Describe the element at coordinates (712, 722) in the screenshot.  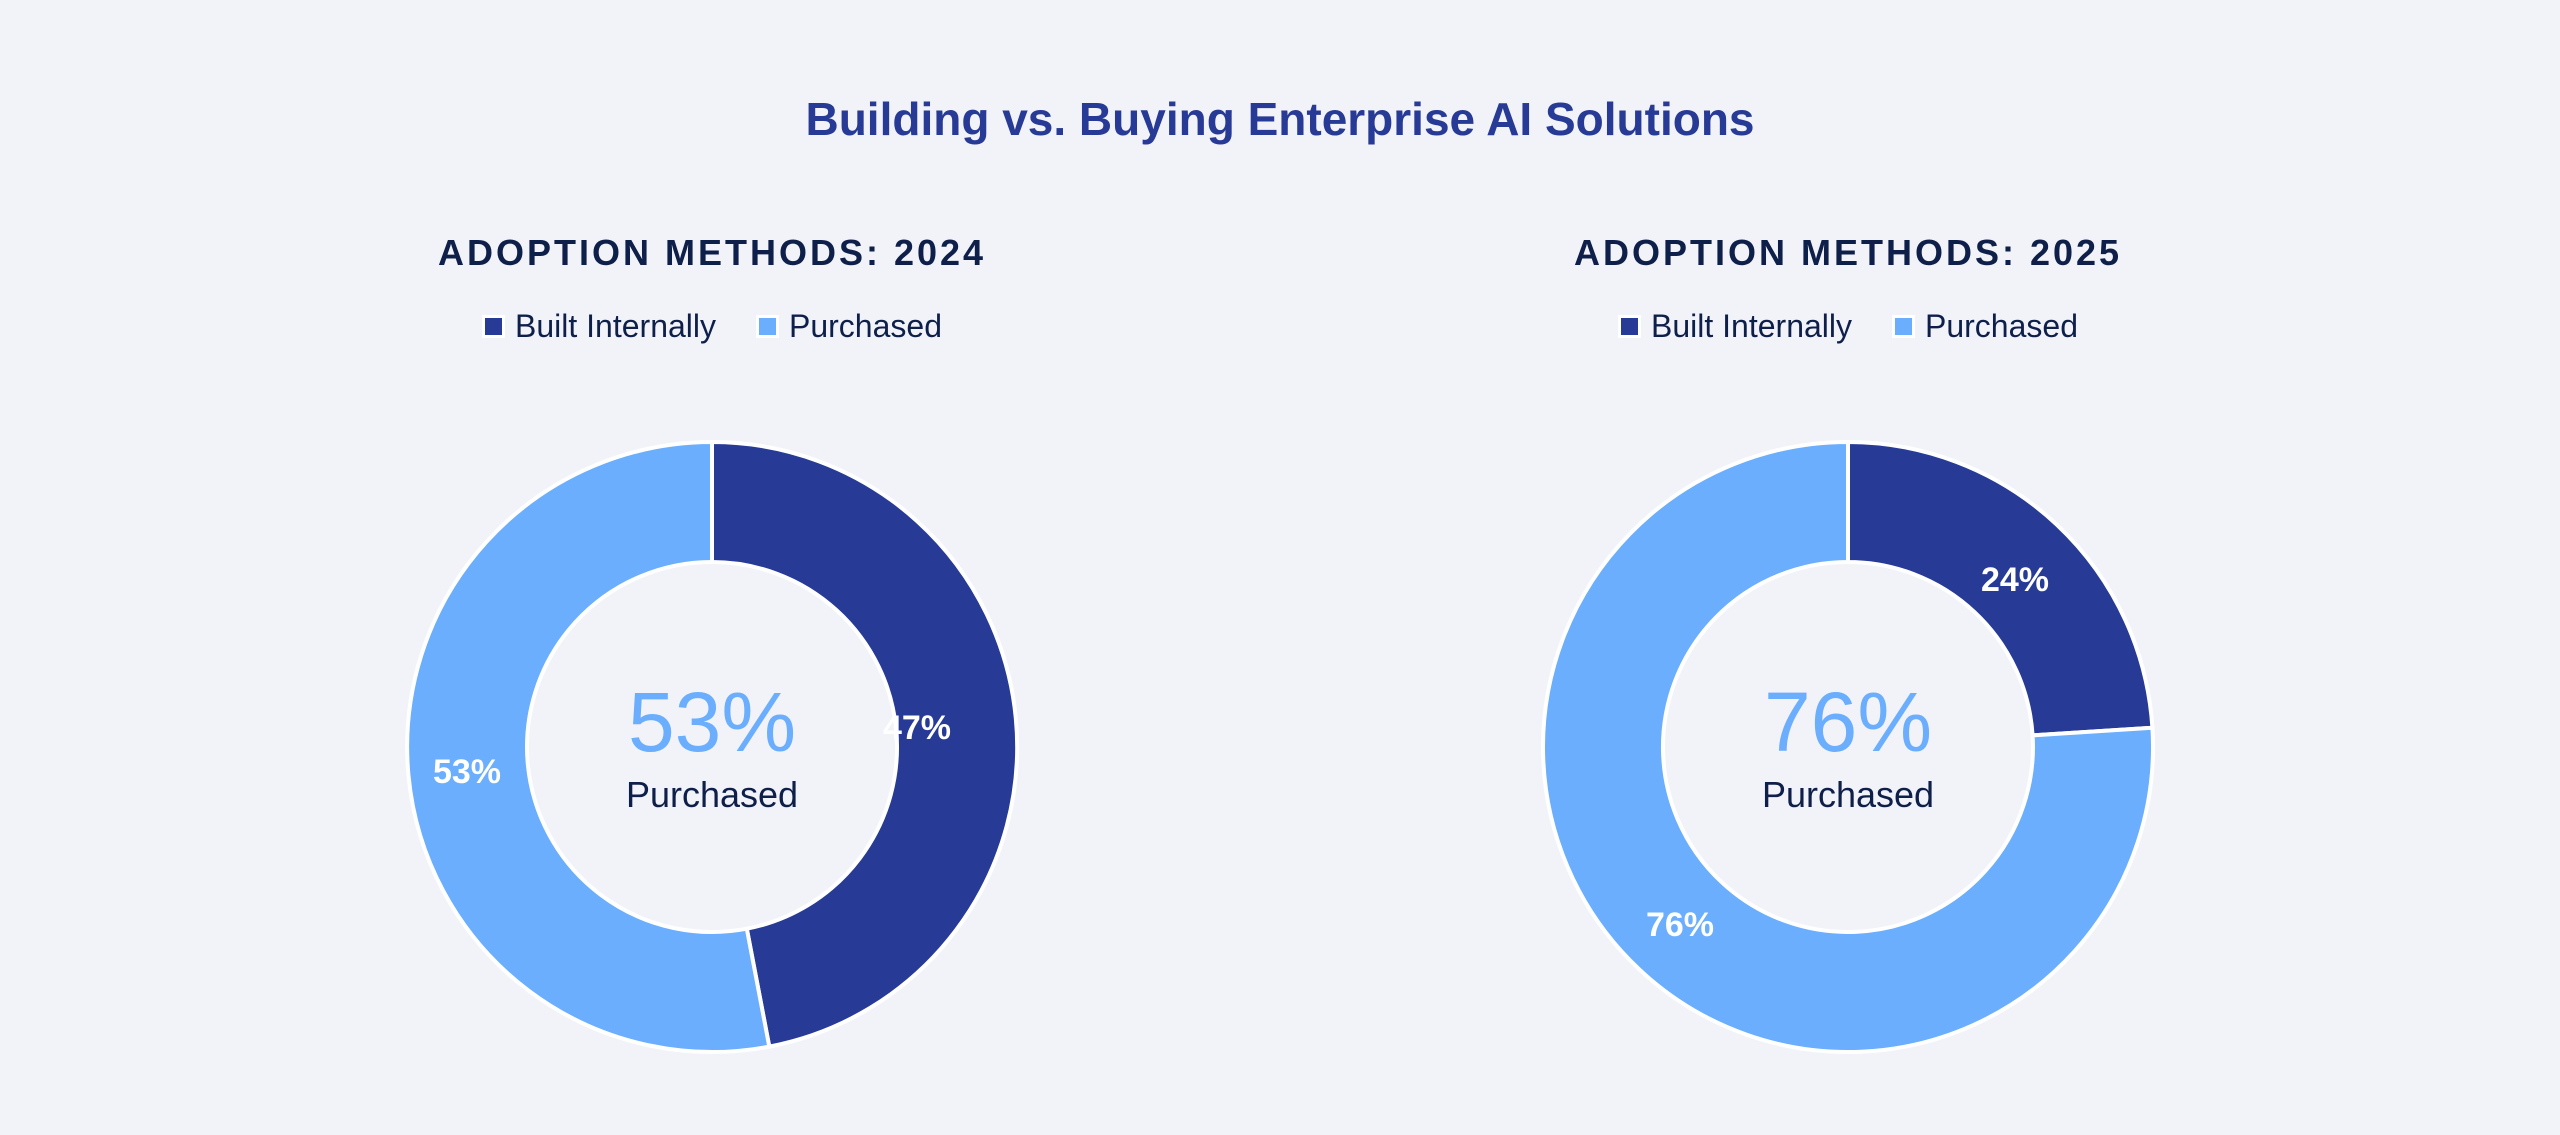
I see `center-value-2024: 53%` at that location.